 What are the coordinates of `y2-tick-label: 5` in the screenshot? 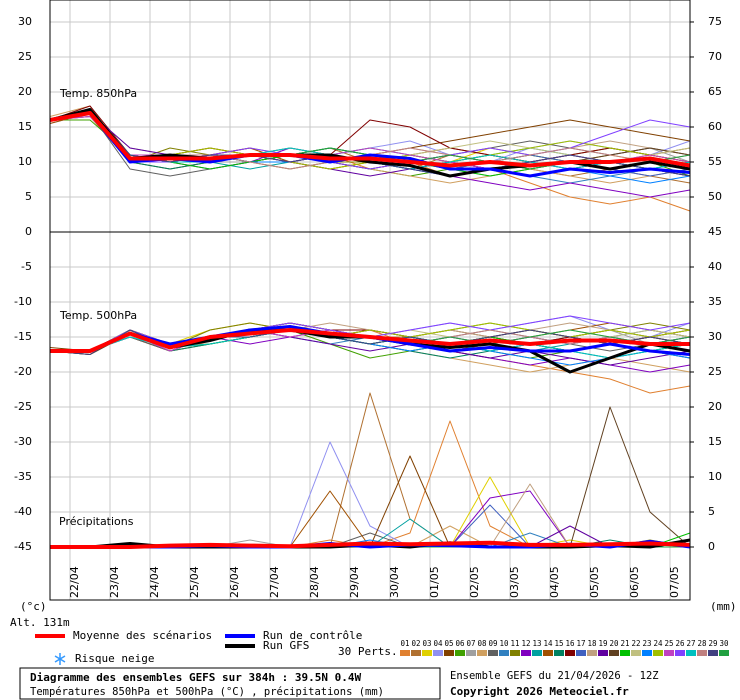 It's located at (711, 511).